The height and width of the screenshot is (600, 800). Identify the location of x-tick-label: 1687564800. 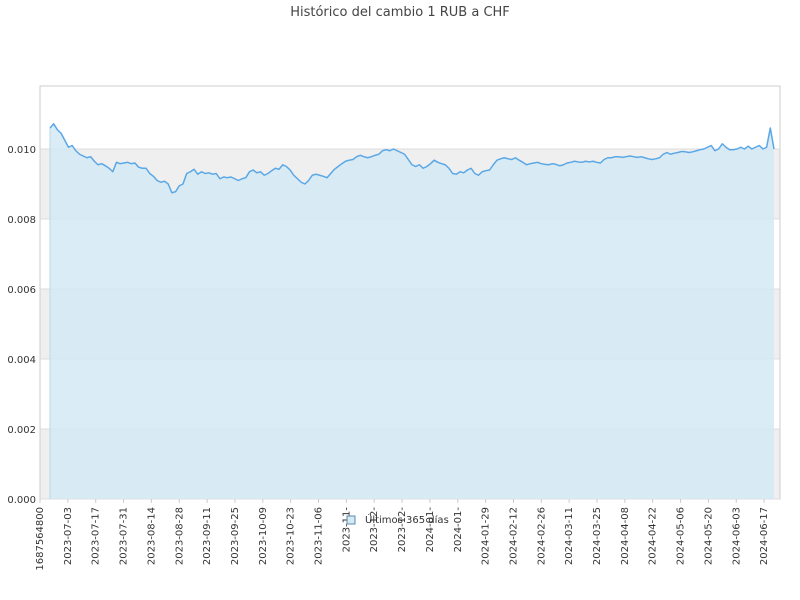
(40, 539).